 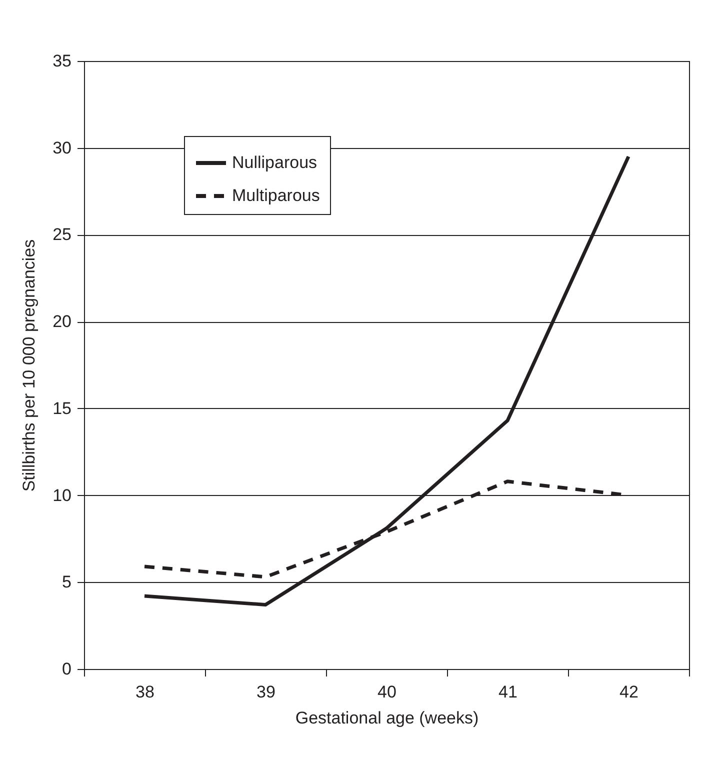 I want to click on y-tick-label: 20, so click(x=62, y=322).